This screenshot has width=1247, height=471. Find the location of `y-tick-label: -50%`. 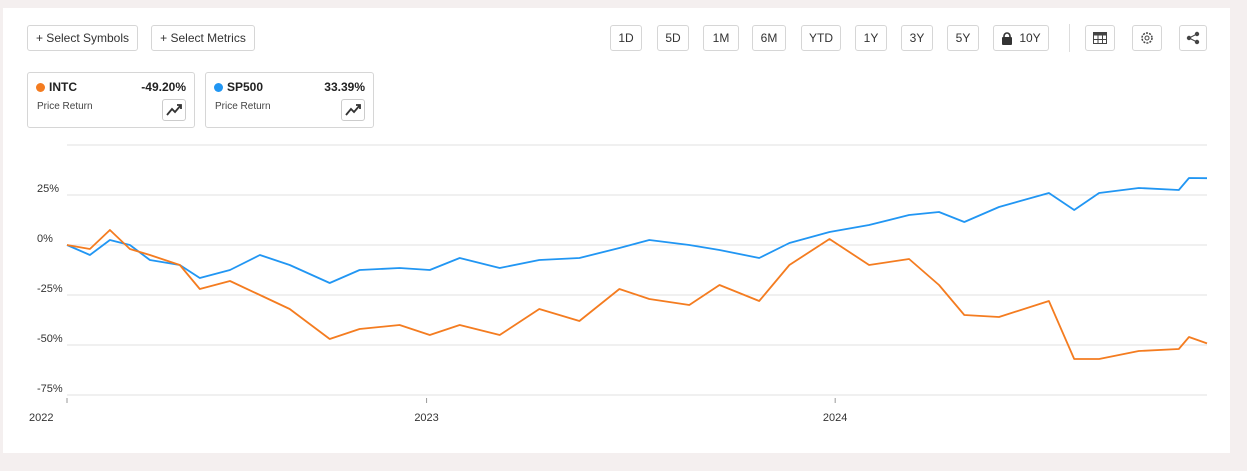

y-tick-label: -50% is located at coordinates (50, 339).